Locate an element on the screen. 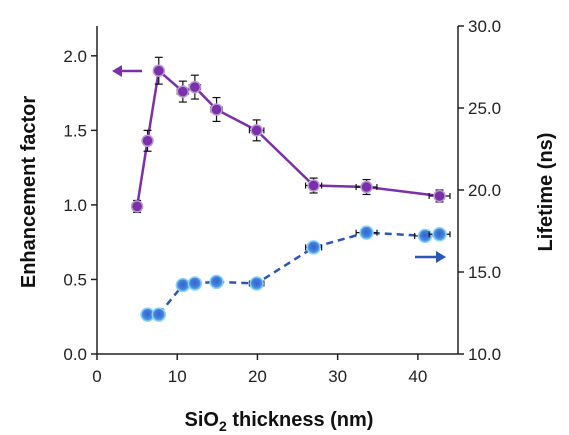 This screenshot has width=569, height=435. y-right-tick-label: 10.0 is located at coordinates (484, 354).